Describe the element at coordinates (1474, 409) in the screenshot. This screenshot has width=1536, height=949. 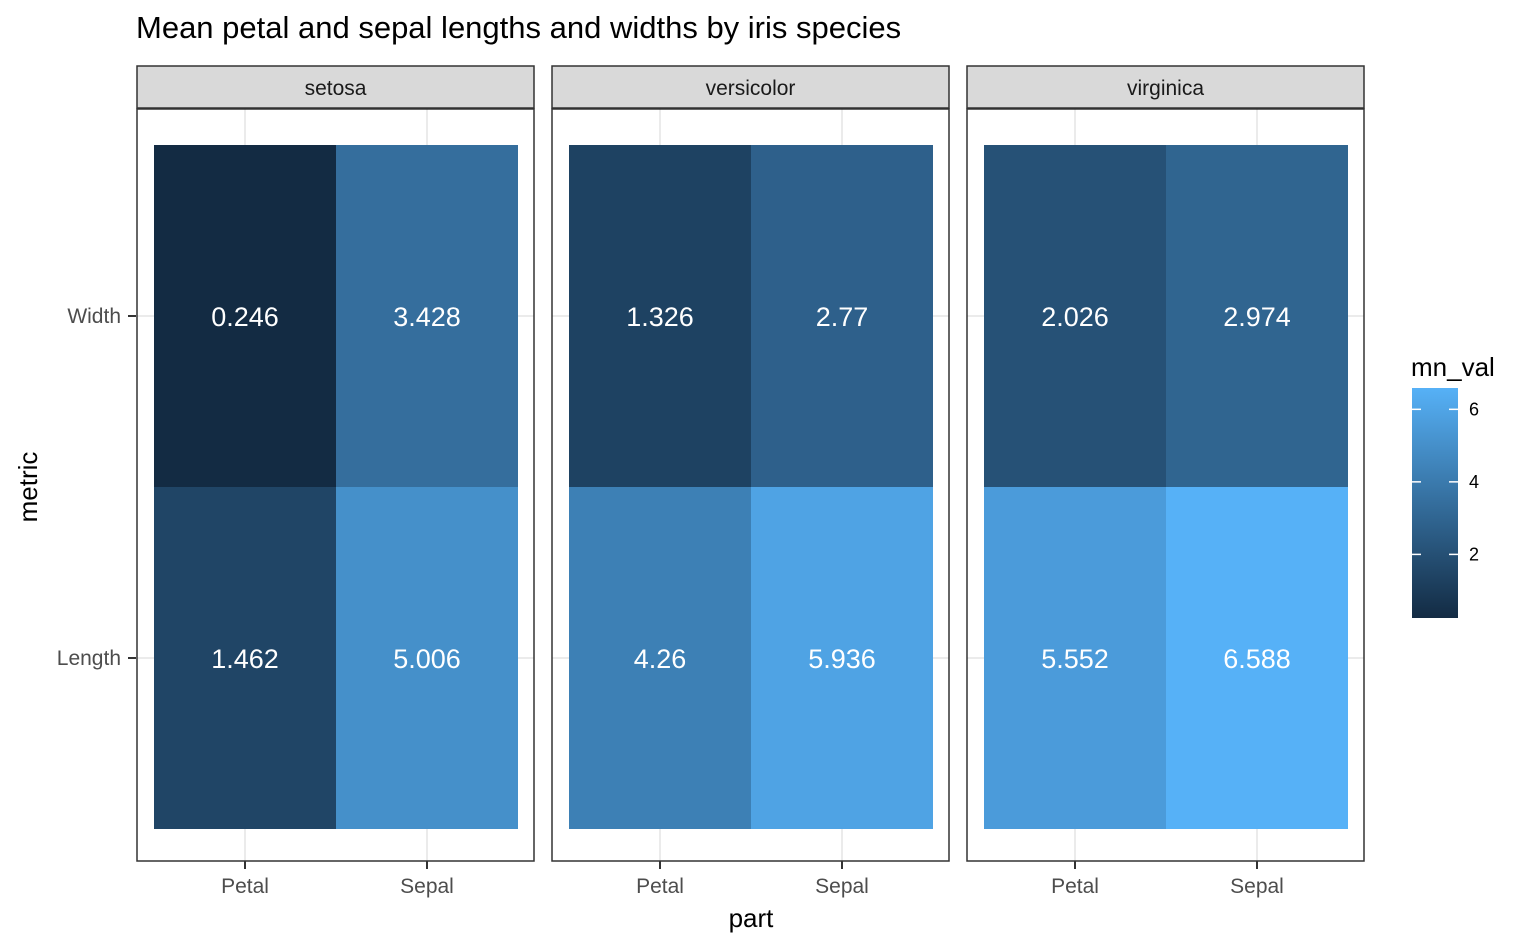
I see `legend-tick-label: 6` at that location.